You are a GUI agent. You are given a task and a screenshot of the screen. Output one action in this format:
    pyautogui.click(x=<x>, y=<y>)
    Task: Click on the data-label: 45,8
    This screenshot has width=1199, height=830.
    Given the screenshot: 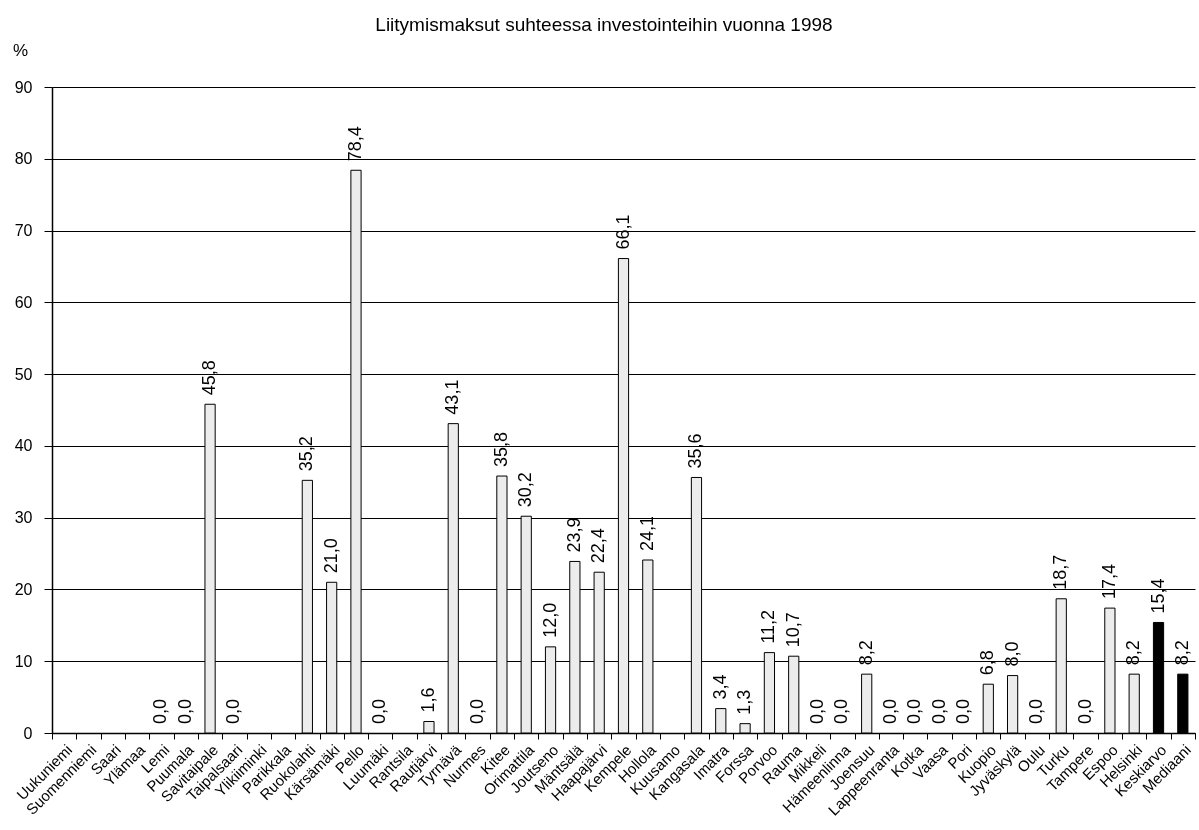 What is the action you would take?
    pyautogui.click(x=209, y=378)
    